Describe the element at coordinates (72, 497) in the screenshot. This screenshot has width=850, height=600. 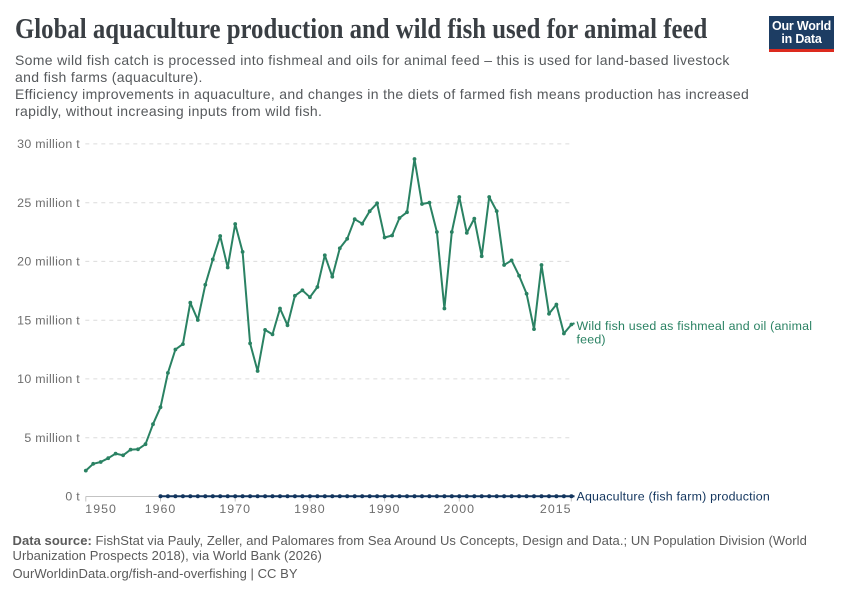
I see `svg-text: 0 t` at that location.